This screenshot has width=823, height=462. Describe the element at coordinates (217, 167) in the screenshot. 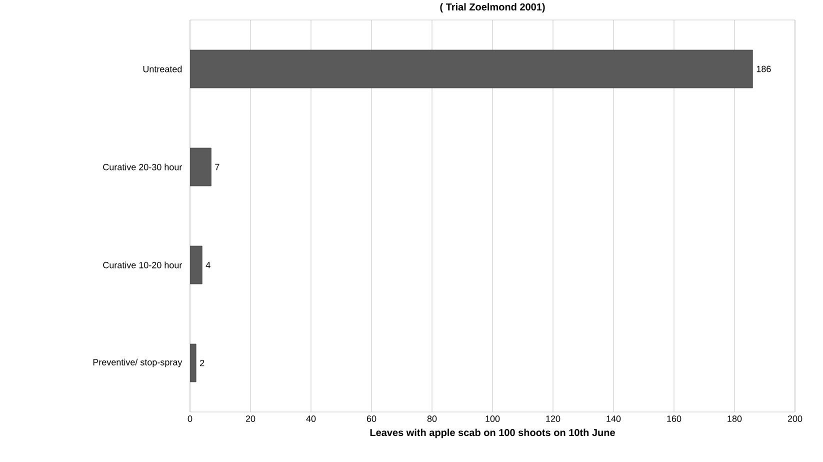

I see `data-label: 7` at that location.